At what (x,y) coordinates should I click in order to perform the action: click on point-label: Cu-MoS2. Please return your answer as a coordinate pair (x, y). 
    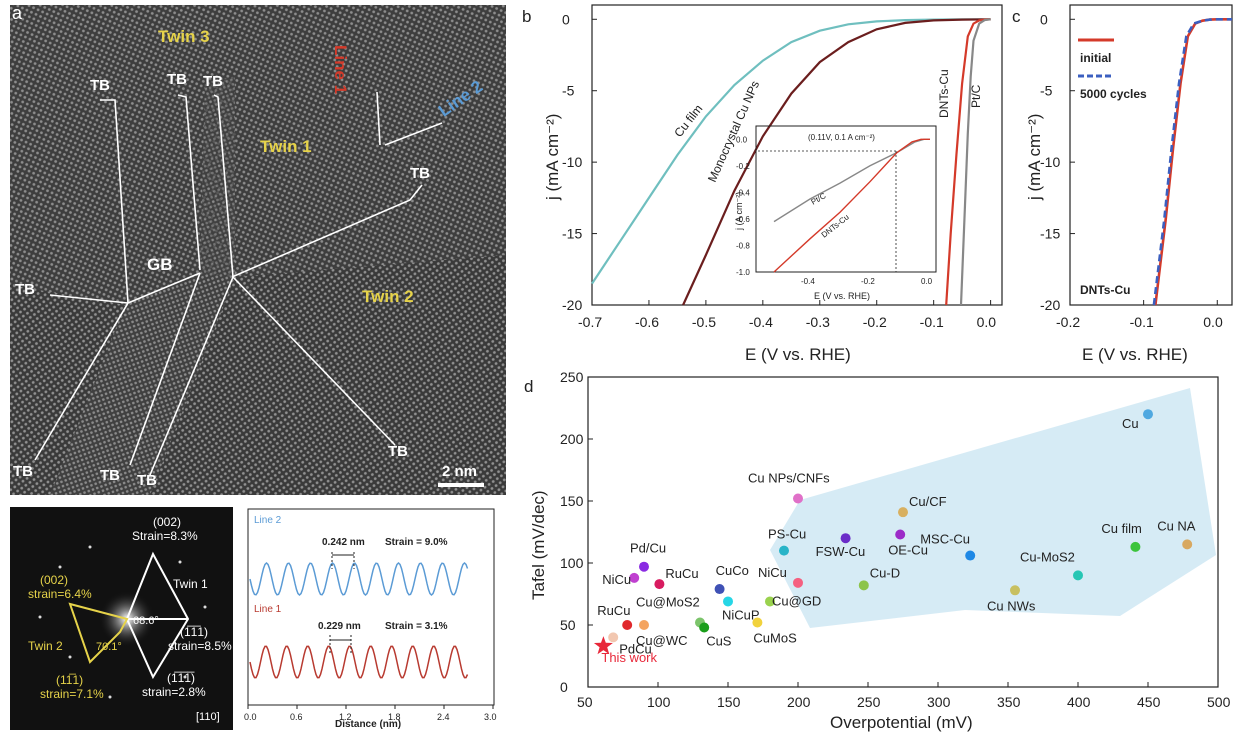
    Looking at the image, I should click on (1047, 556).